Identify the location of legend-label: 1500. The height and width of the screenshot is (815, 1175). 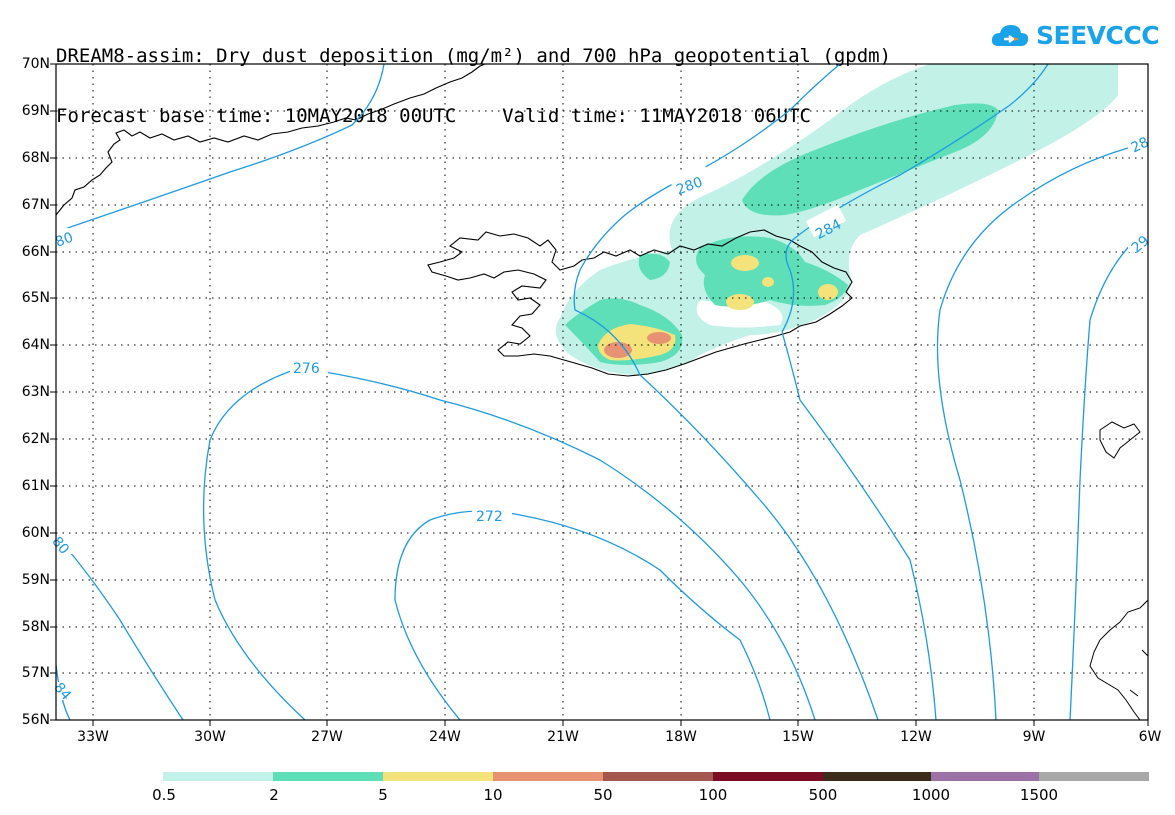
(1039, 795).